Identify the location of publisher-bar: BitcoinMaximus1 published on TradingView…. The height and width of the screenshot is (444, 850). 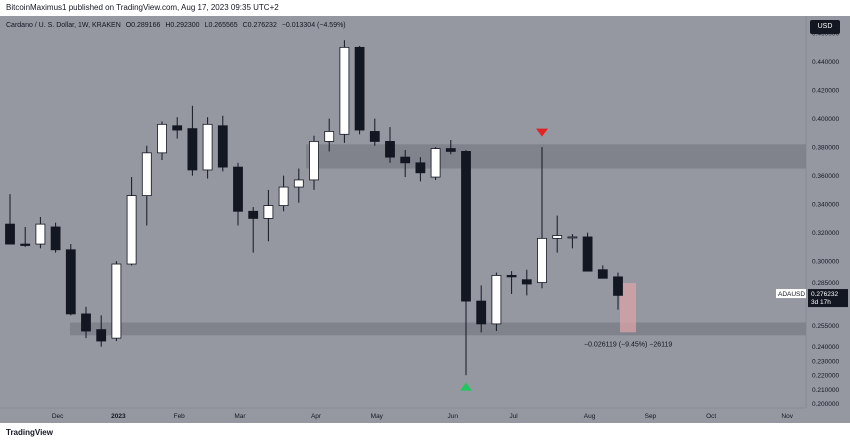
(425, 8).